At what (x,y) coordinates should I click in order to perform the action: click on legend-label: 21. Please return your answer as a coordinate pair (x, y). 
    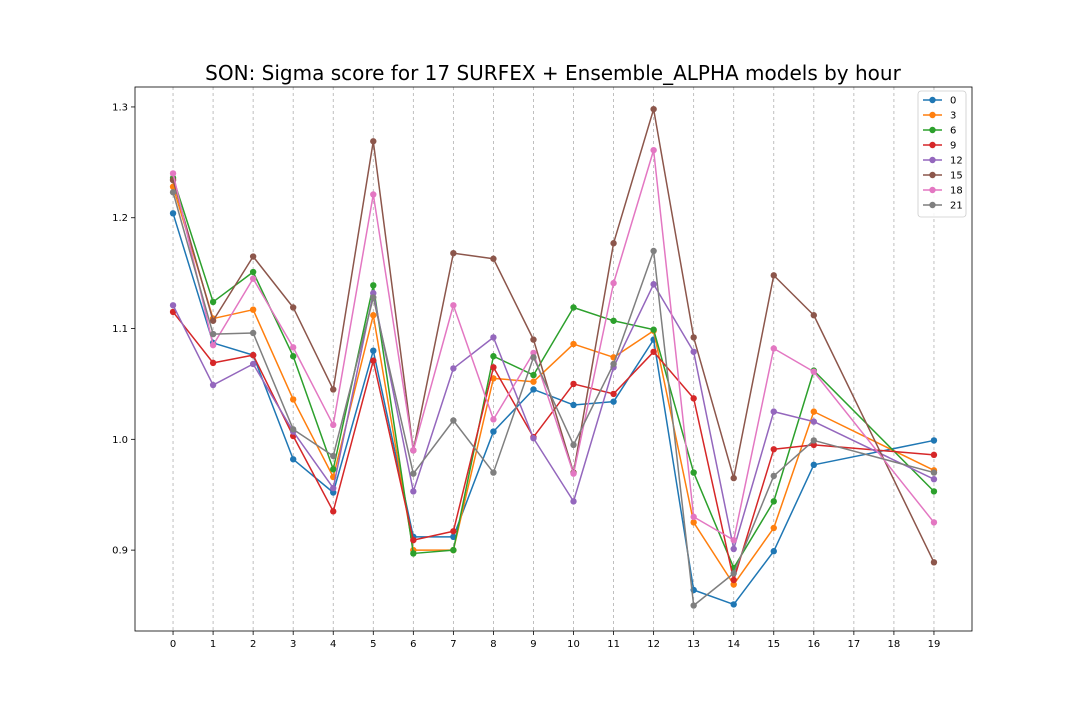
    Looking at the image, I should click on (956, 206).